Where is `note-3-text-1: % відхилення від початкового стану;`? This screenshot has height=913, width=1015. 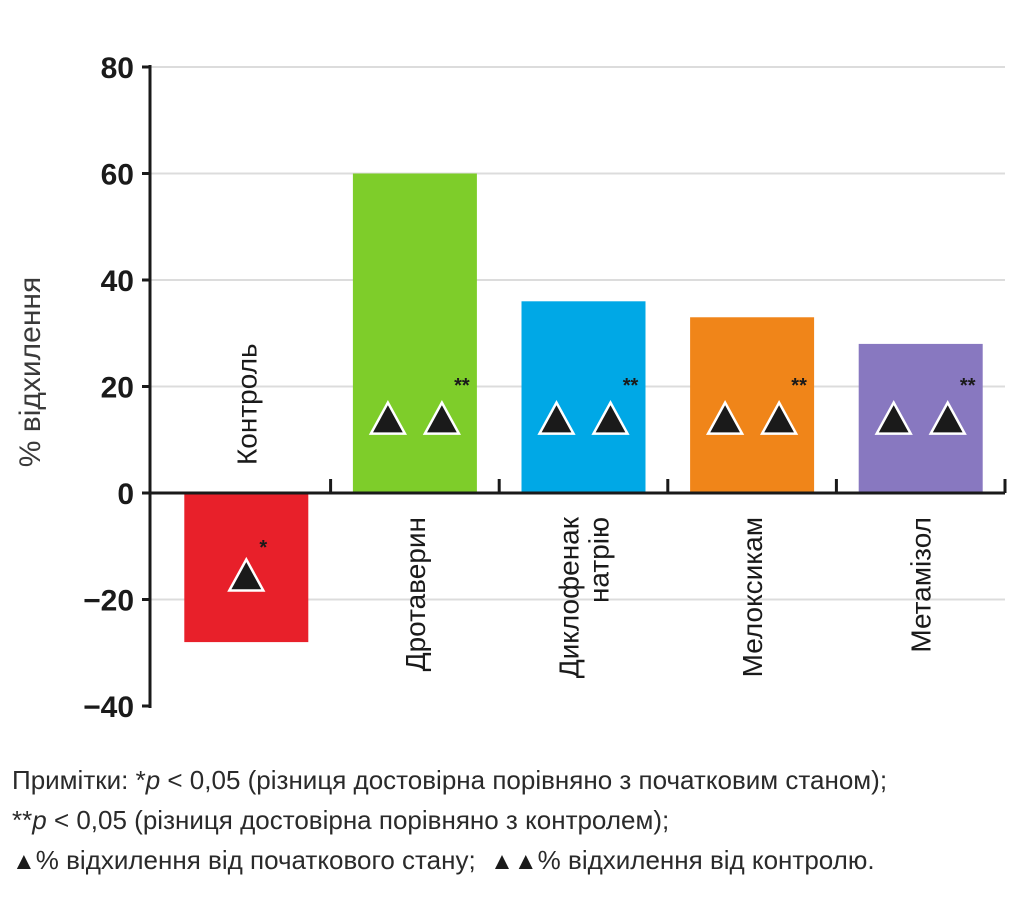 note-3-text-1: % відхилення від початкового стану; is located at coordinates (255, 860).